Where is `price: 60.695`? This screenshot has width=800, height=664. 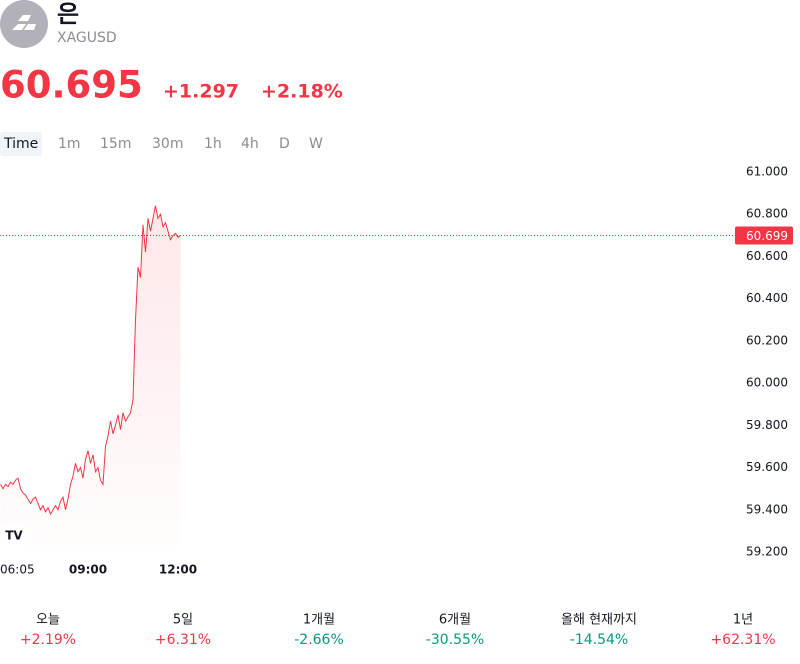
price: 60.695 is located at coordinates (71, 85).